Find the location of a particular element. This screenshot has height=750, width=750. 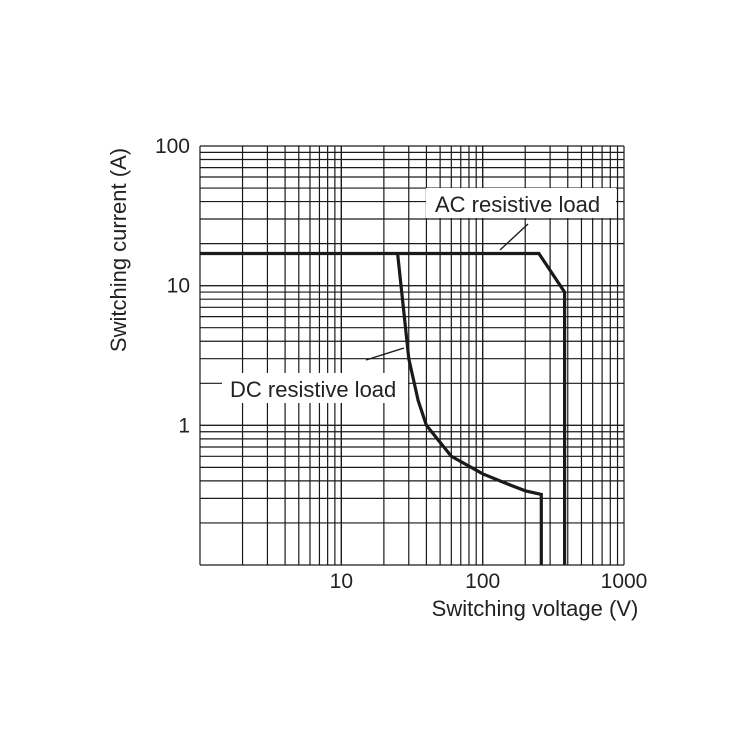

ac-series-label: AC resistive load is located at coordinates (517, 204).